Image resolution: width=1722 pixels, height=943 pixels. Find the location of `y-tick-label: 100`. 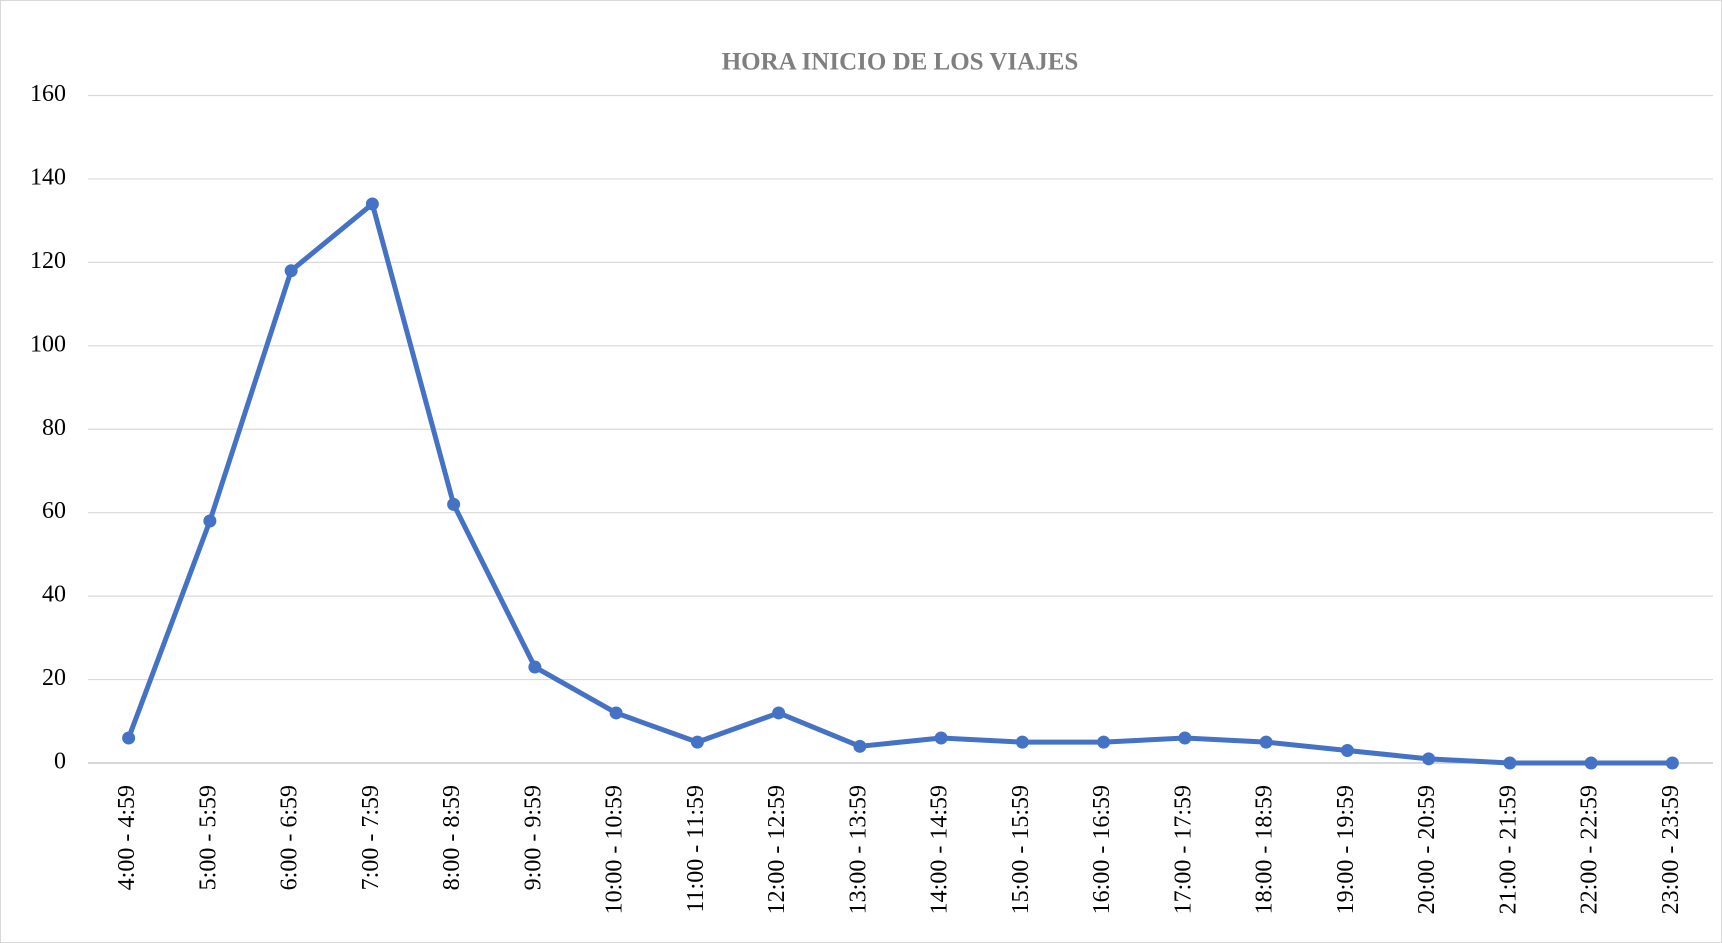

y-tick-label: 100 is located at coordinates (48, 344).